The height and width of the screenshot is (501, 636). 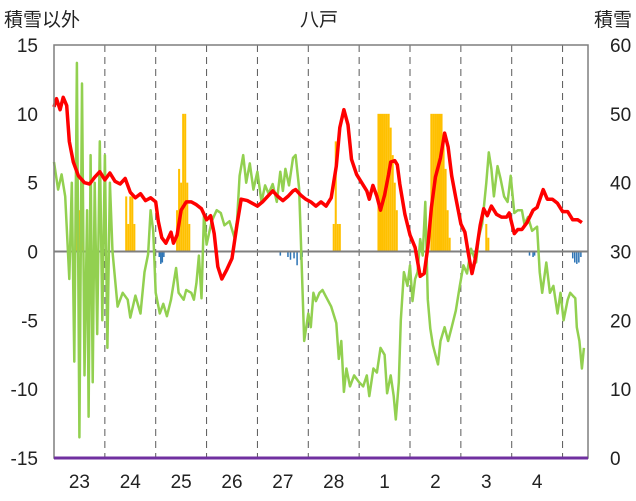 I want to click on left-y-tick-label: 15, so click(x=27, y=46).